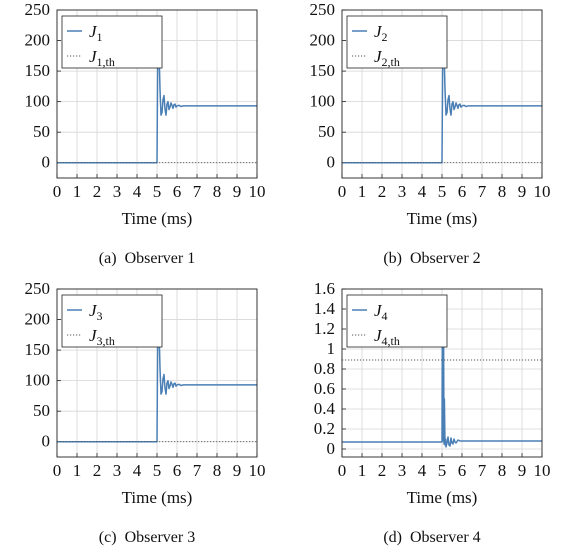  I want to click on legend-label-sub: 4, so click(385, 316).